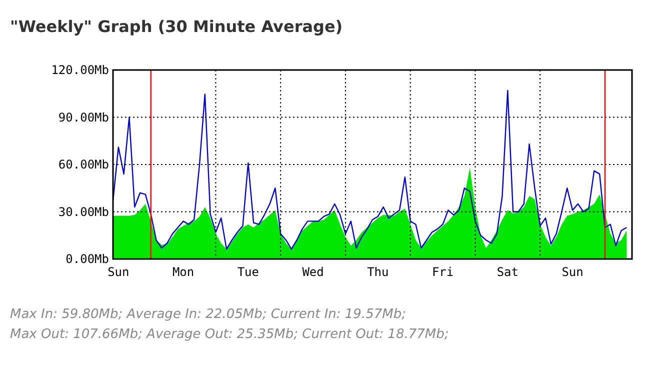 This screenshot has height=365, width=648. What do you see at coordinates (229, 334) in the screenshot?
I see `text: Max Out: 107.66Mb; Average Out: 25.35Mb; Current Out: 18.77Mb;` at bounding box center [229, 334].